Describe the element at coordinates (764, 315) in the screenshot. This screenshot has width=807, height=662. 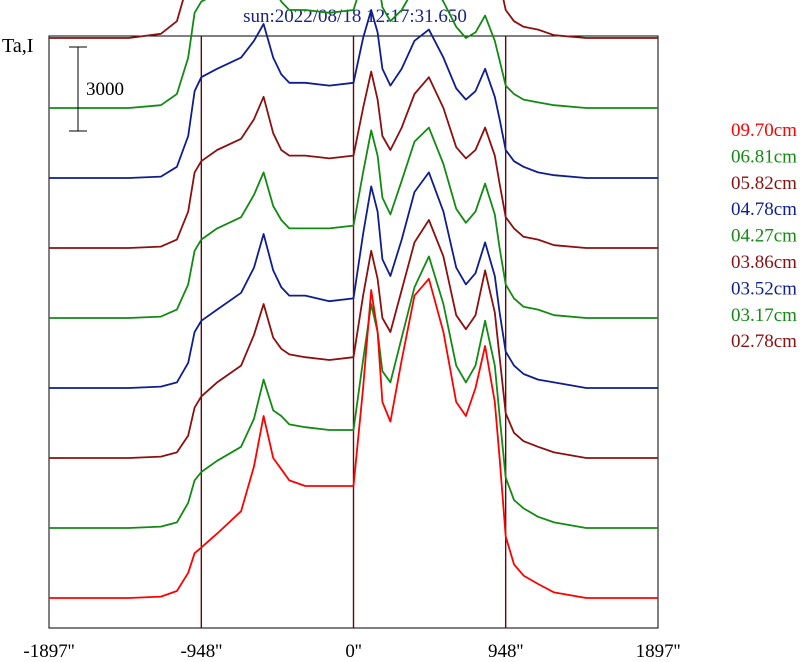
I see `legend-entry-03.17cm: 03.17cm` at that location.